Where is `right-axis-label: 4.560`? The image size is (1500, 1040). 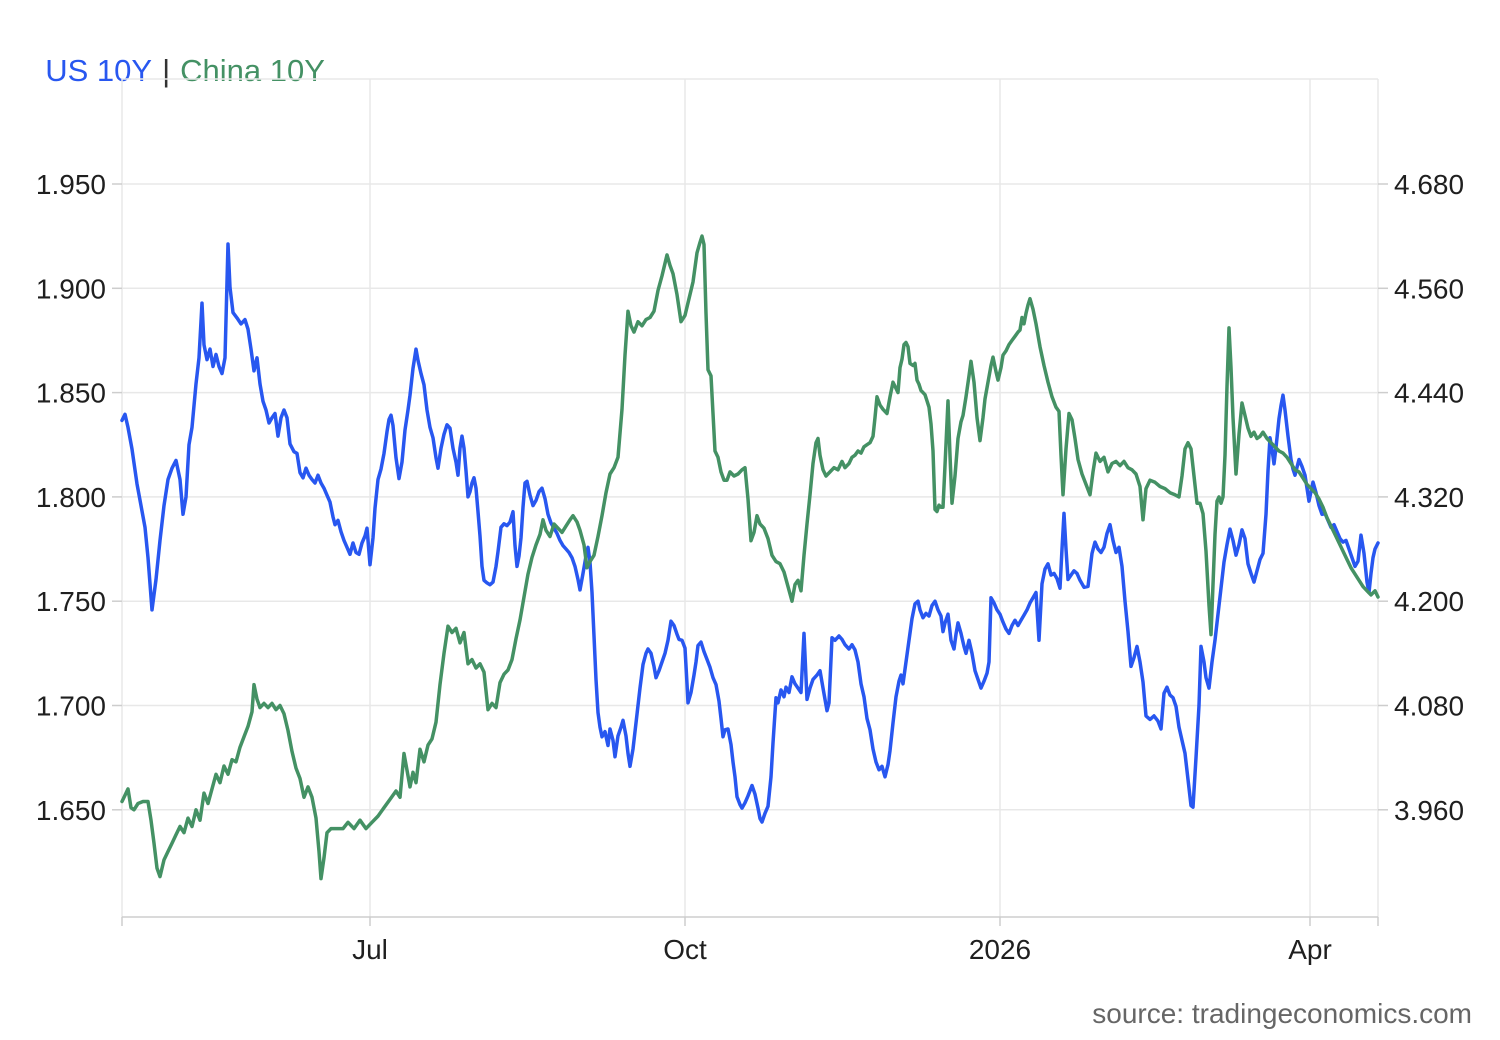 right-axis-label: 4.560 is located at coordinates (1429, 288).